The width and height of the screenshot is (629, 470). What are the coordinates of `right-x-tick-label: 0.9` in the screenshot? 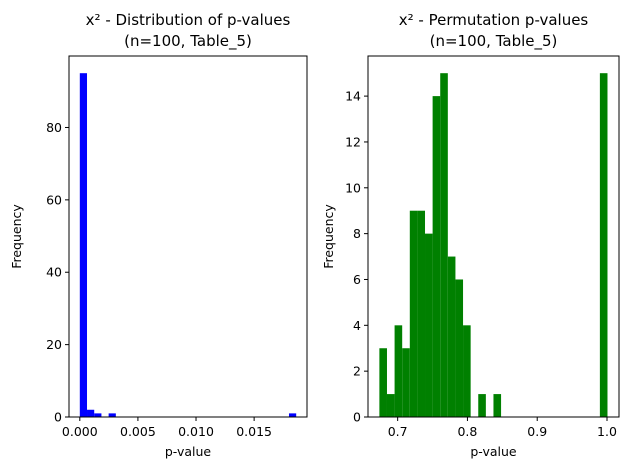 It's located at (537, 431).